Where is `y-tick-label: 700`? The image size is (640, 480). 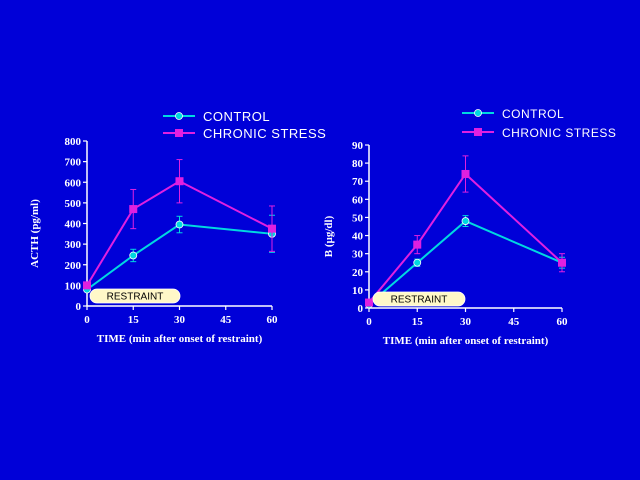
y-tick-label: 700 is located at coordinates (73, 163).